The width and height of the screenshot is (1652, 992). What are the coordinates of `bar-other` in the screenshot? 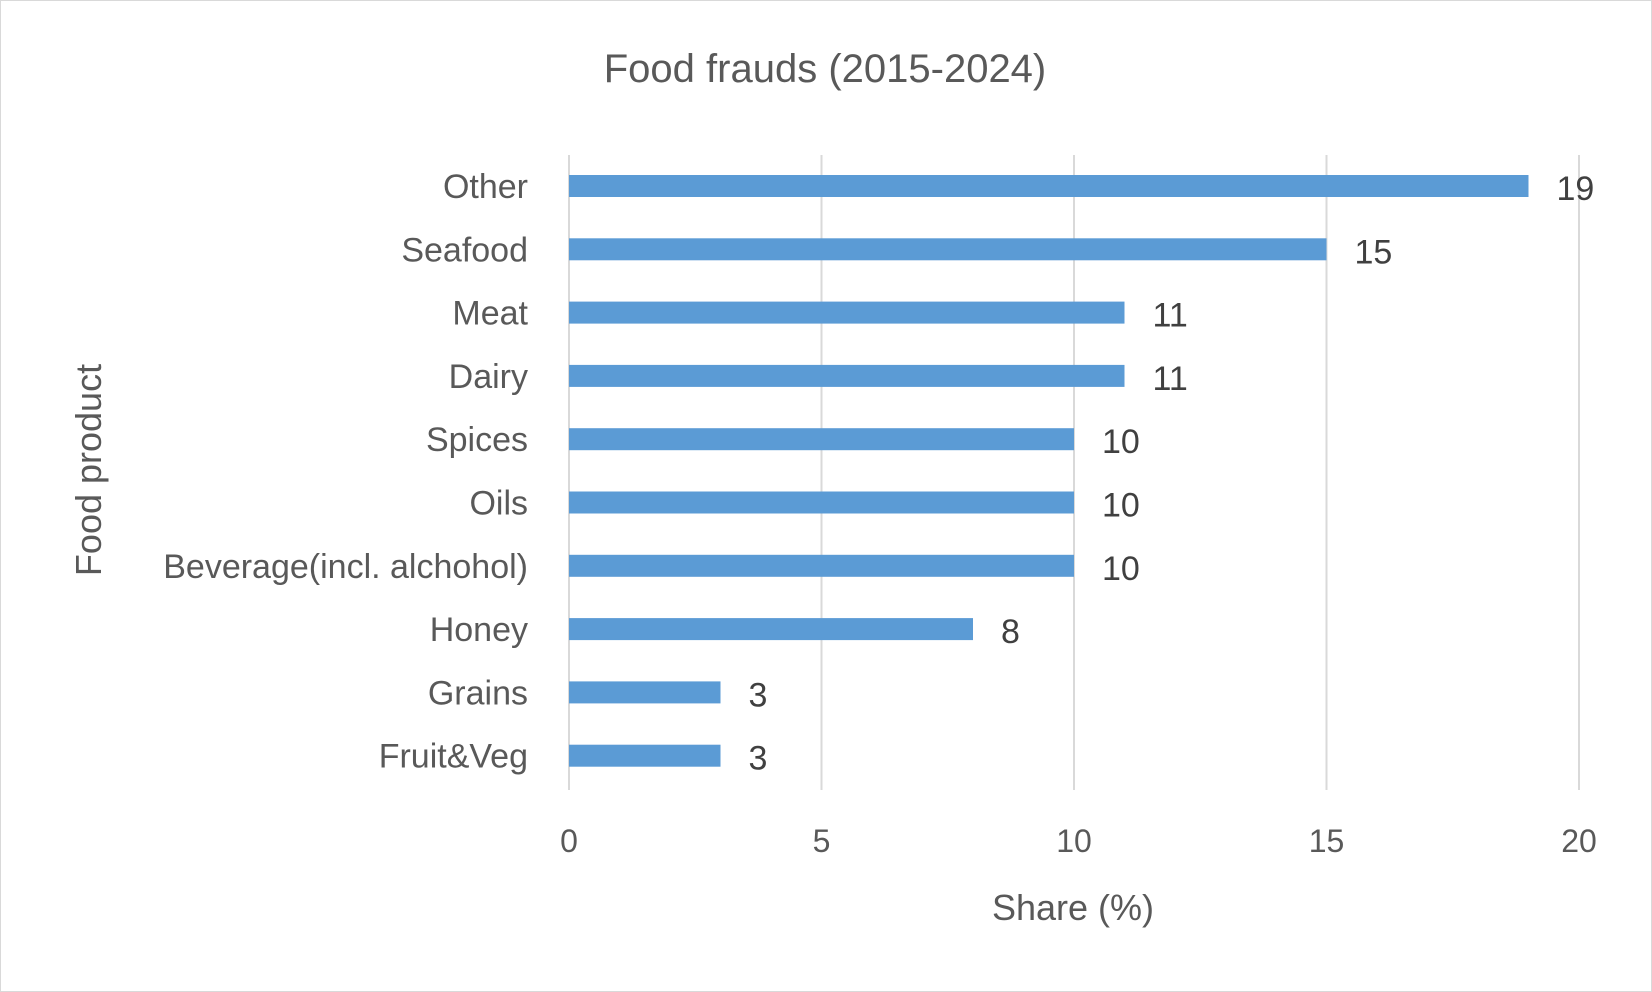 It's located at (1049, 186).